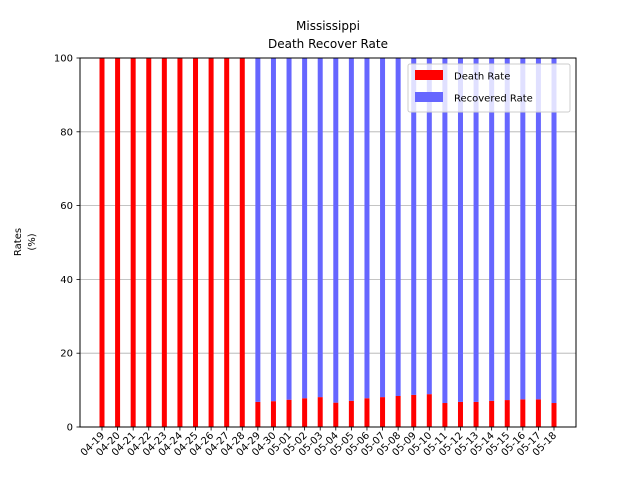 The width and height of the screenshot is (640, 480). Describe the element at coordinates (66, 206) in the screenshot. I see `y-tick-label: 60` at that location.